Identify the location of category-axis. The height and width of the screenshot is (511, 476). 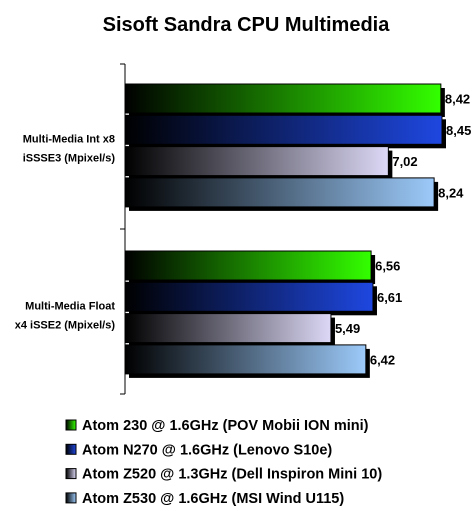
(123, 229).